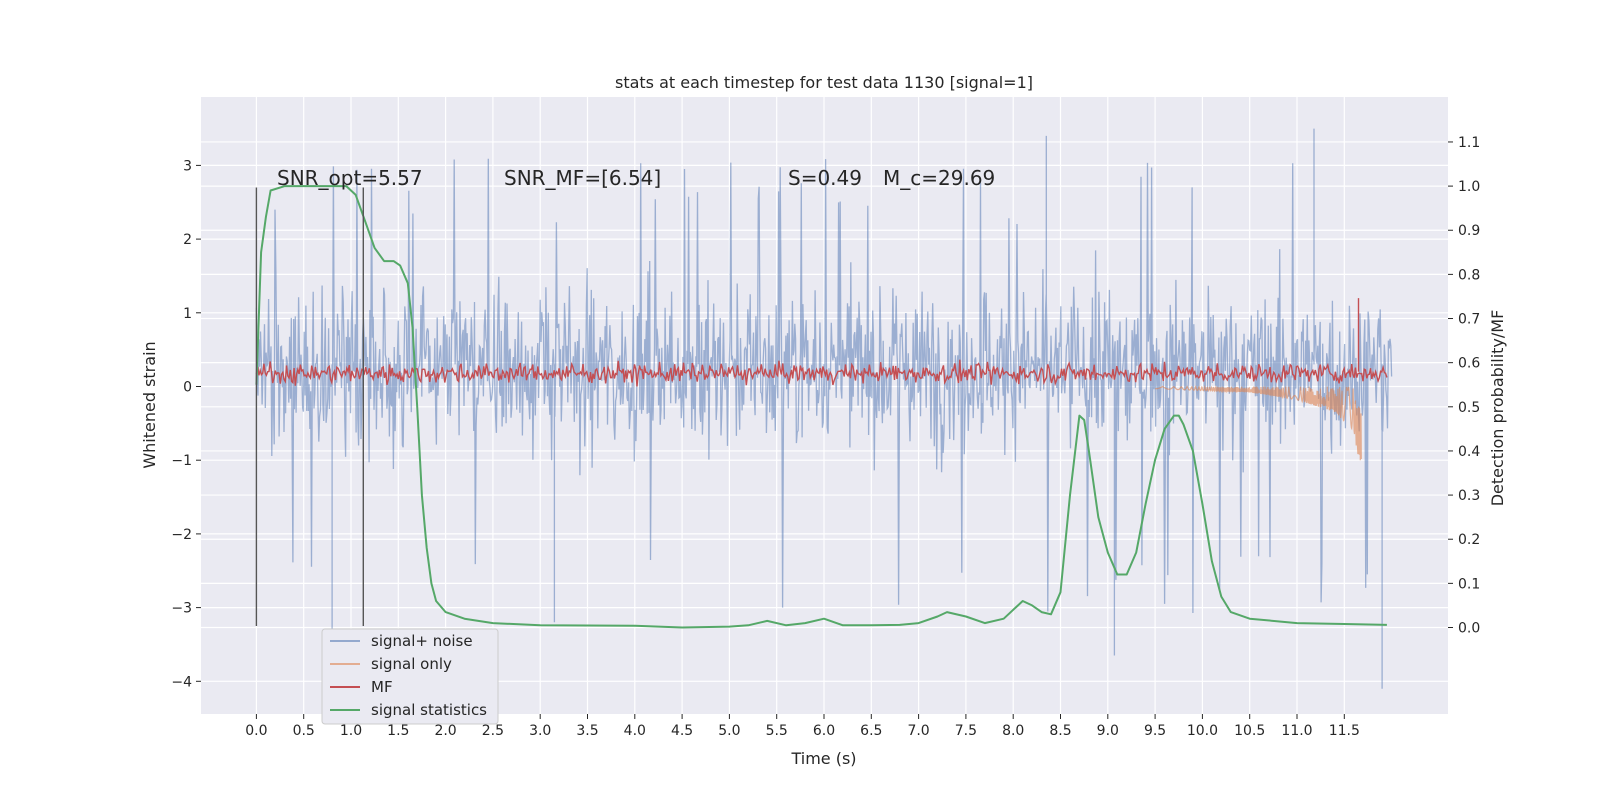 Image resolution: width=1600 pixels, height=800 pixels. What do you see at coordinates (309, 407) in the screenshot?
I see `vertical-markers` at bounding box center [309, 407].